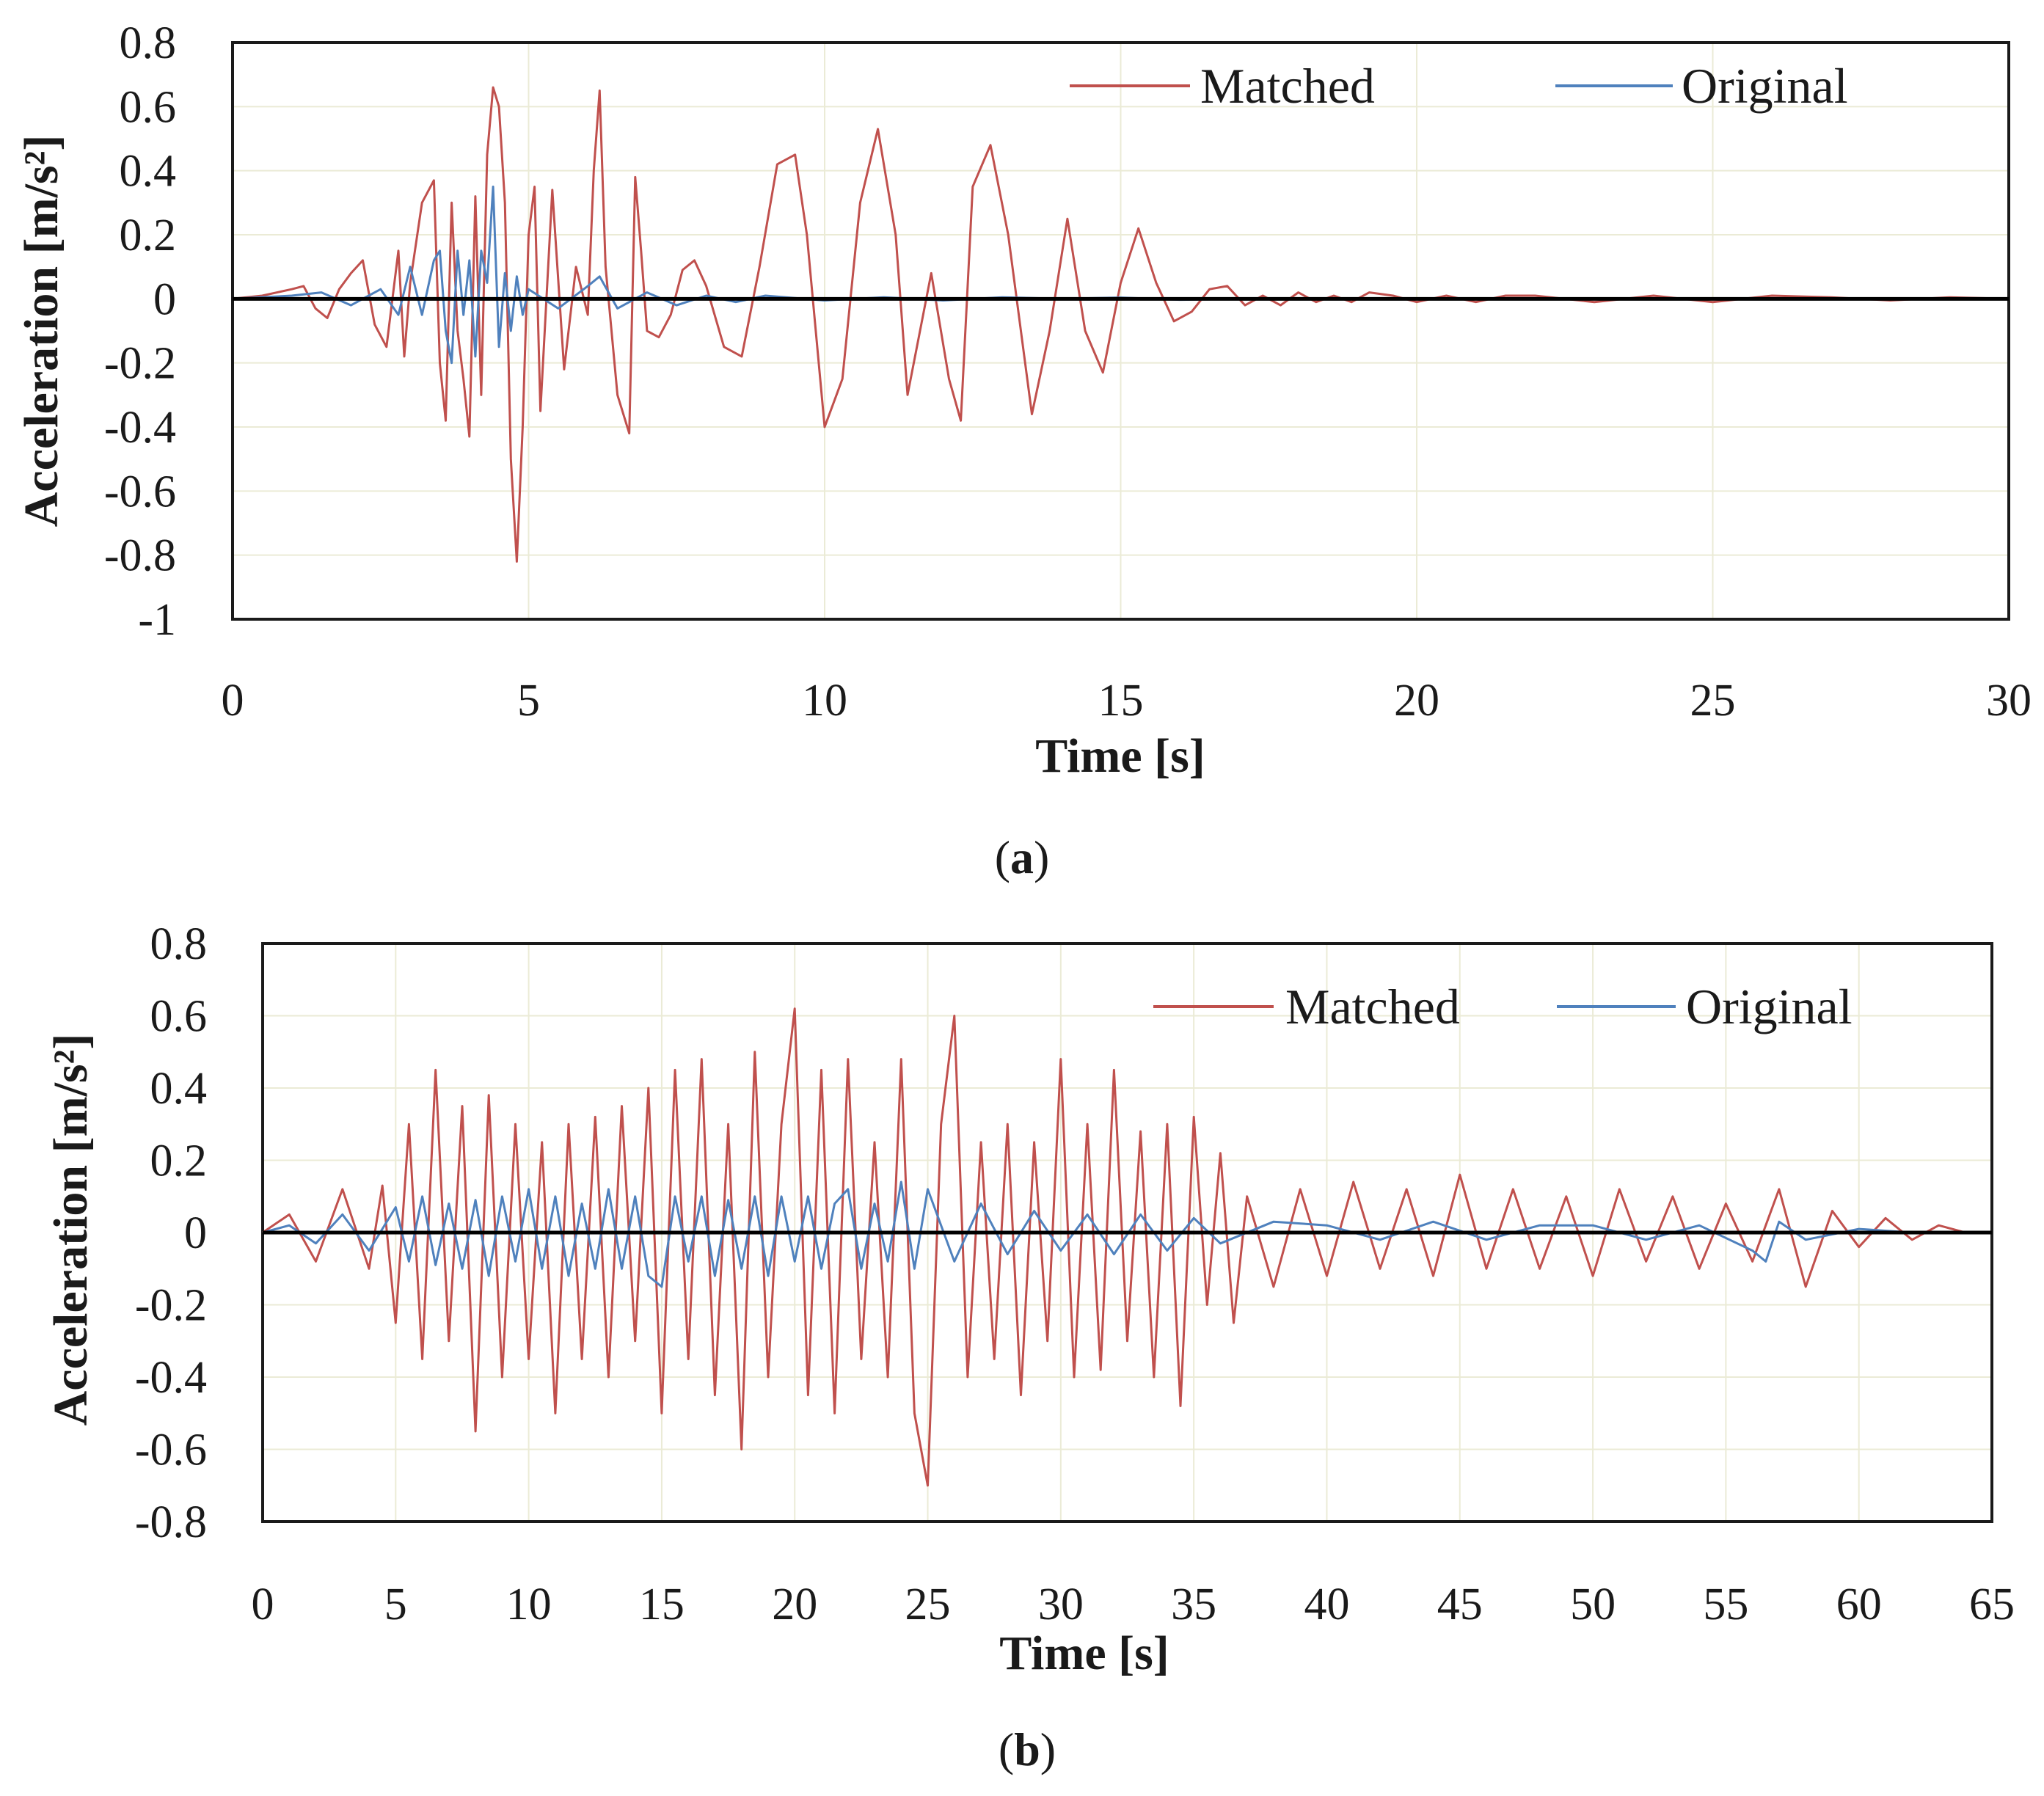  What do you see at coordinates (1372, 1006) in the screenshot?
I see `chart-b-legend-label-matched: Matched` at bounding box center [1372, 1006].